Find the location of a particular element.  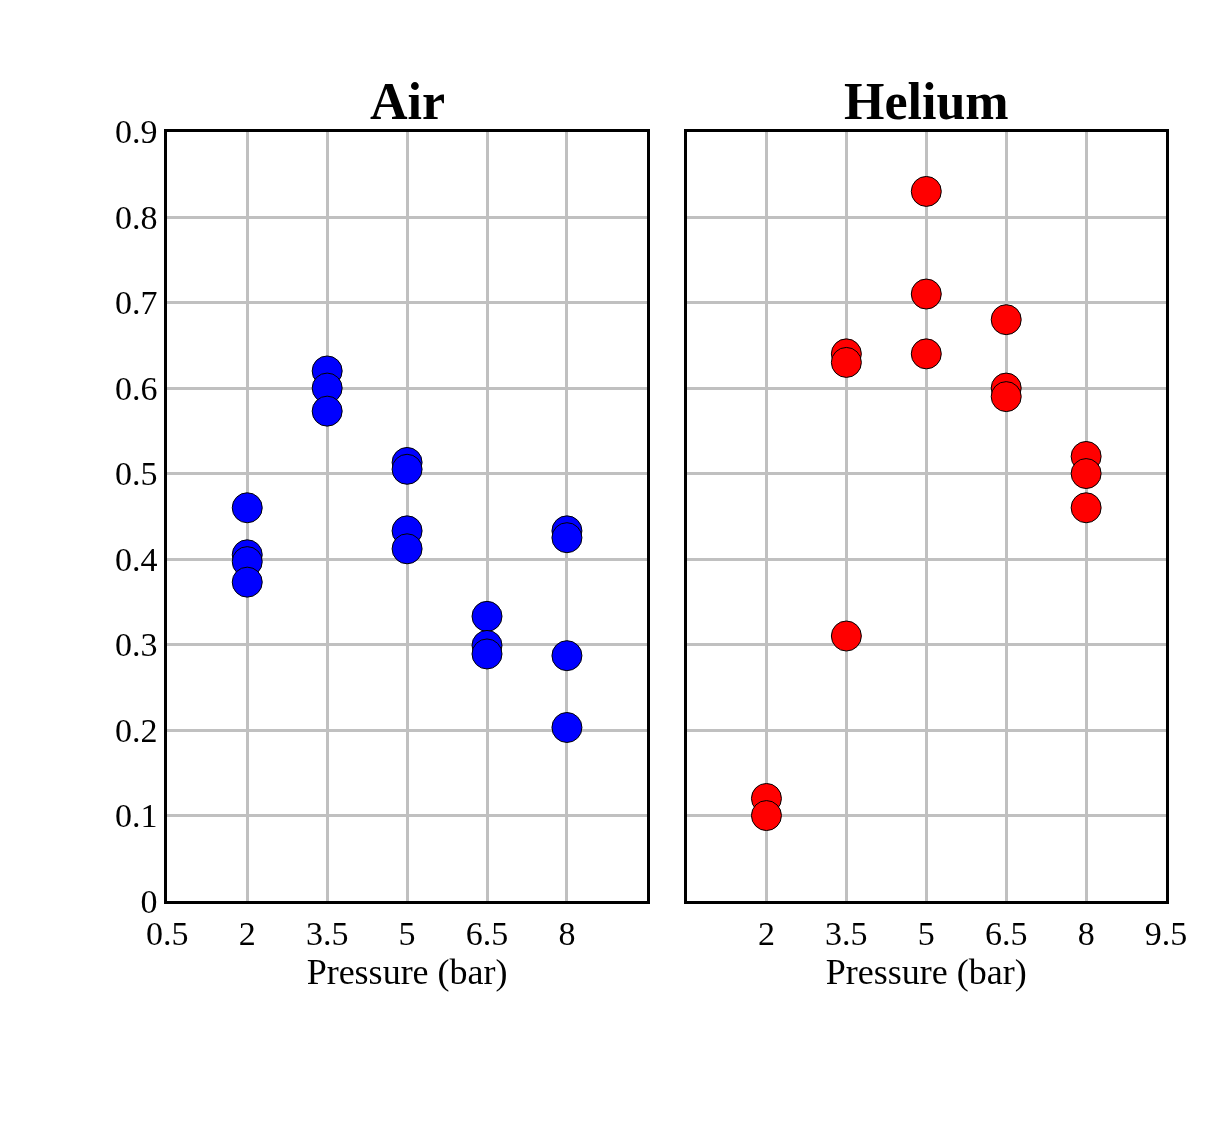

y-tick-label: 0.9 is located at coordinates (136, 132).